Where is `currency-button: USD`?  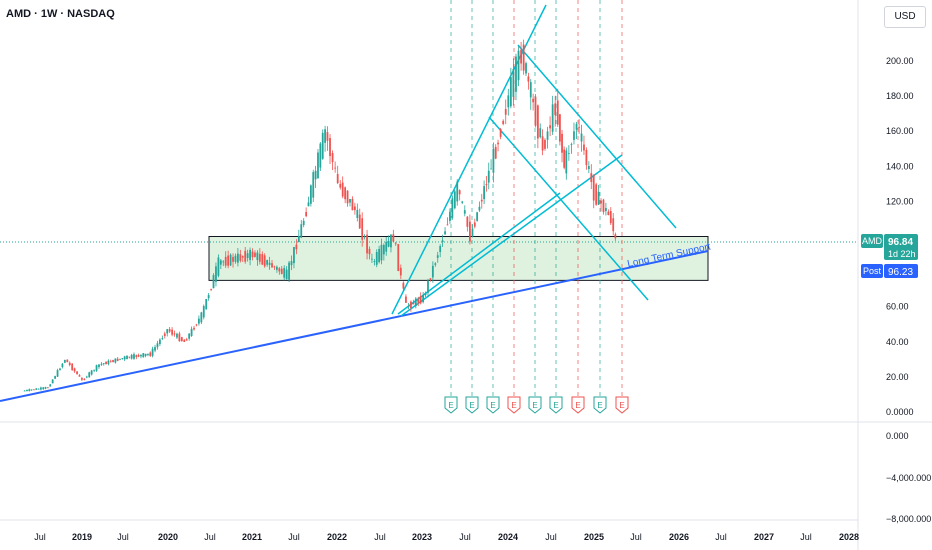
currency-button: USD is located at coordinates (905, 17).